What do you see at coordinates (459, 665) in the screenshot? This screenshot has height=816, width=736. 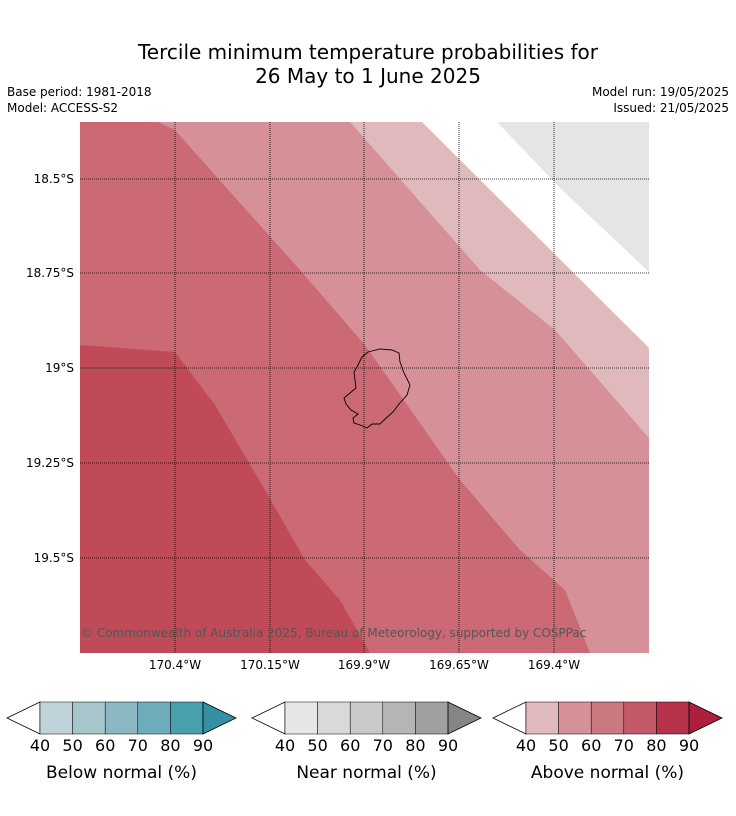 I see `longitude-label: 169.65°W` at bounding box center [459, 665].